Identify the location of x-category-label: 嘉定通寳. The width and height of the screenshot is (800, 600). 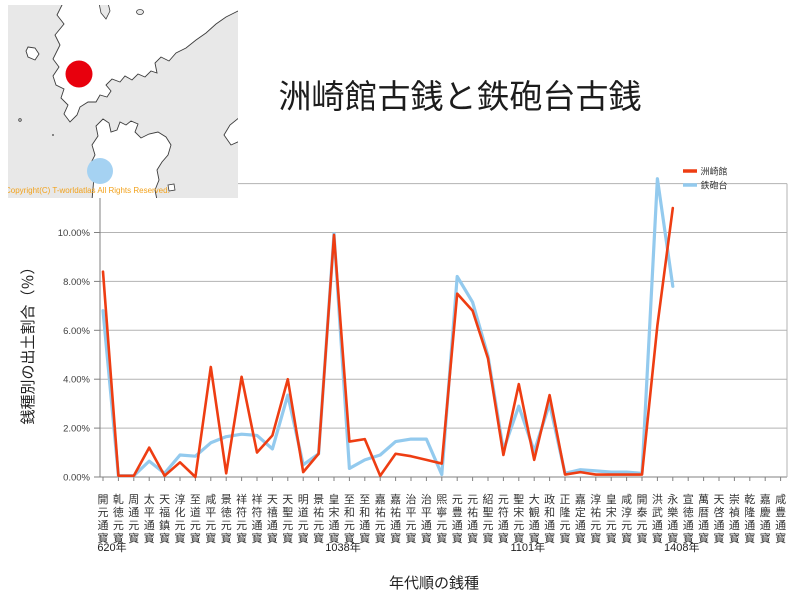
(580, 518).